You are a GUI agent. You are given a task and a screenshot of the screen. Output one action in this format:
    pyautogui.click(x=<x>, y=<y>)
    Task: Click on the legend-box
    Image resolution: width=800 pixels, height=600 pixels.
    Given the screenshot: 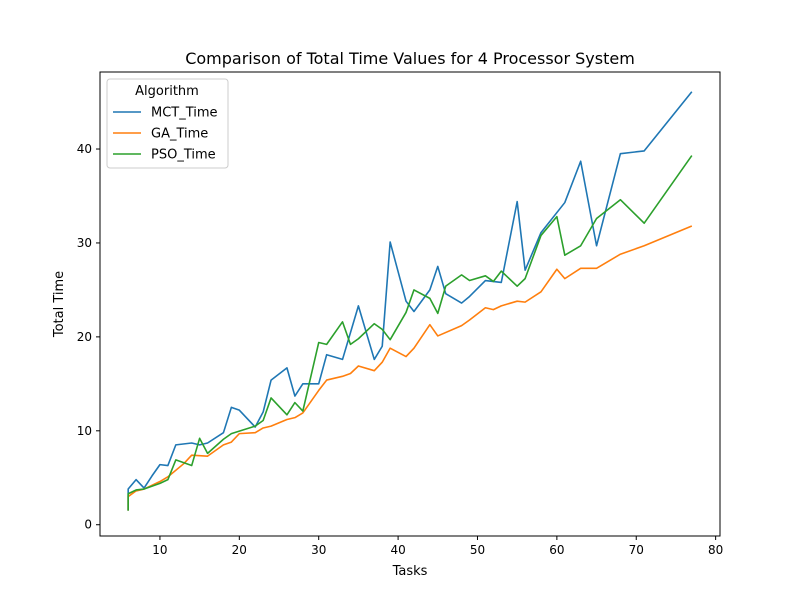 What is the action you would take?
    pyautogui.click(x=167, y=123)
    